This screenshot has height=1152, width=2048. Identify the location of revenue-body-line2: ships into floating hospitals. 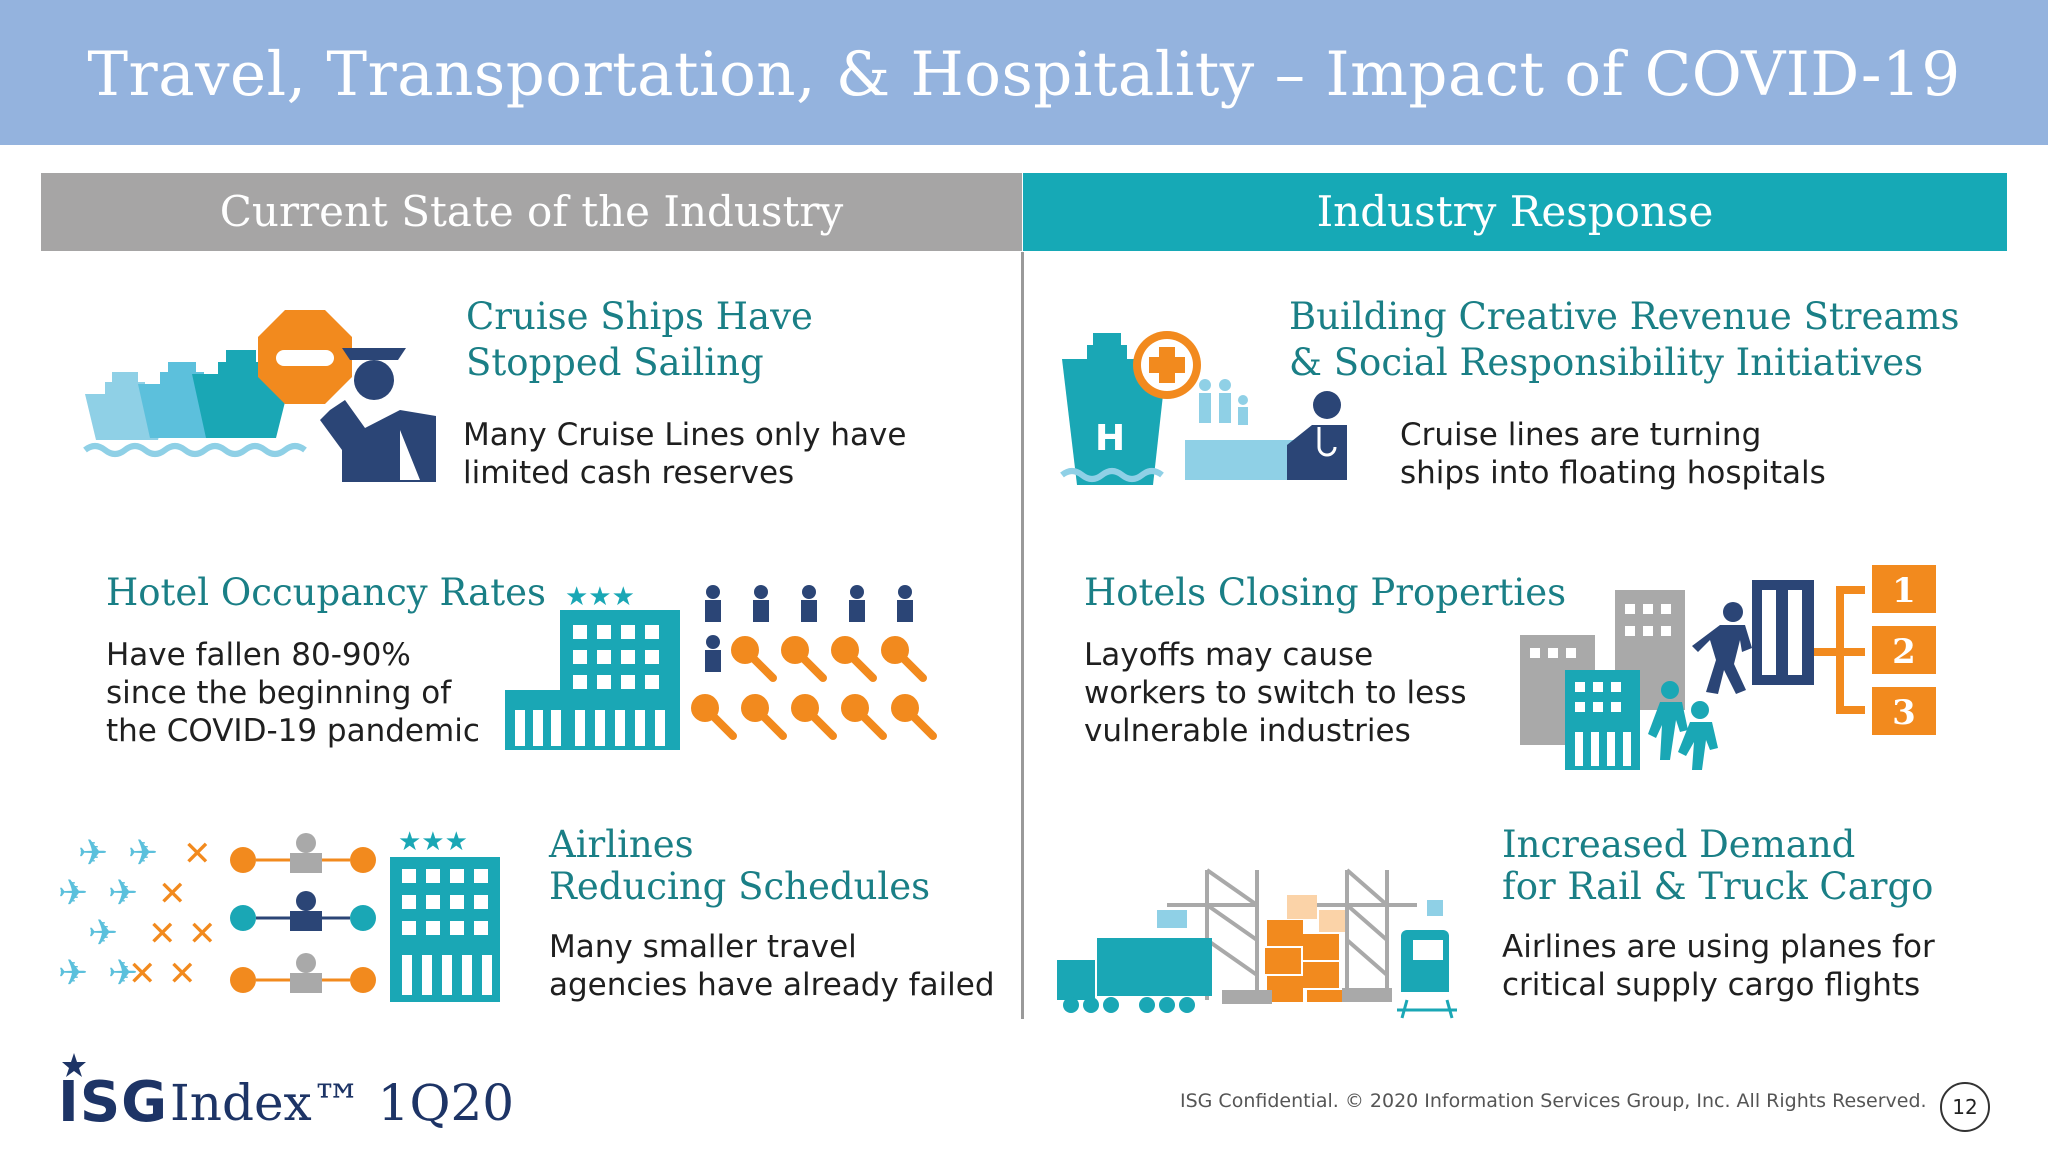
(1613, 473).